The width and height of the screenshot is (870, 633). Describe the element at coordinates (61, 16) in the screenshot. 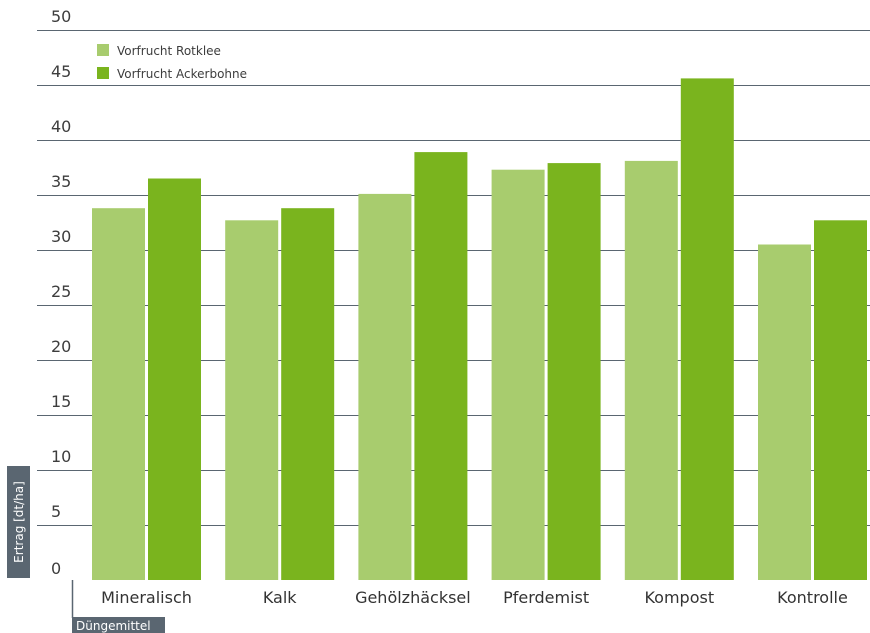

I see `y-tick-label: 50` at that location.